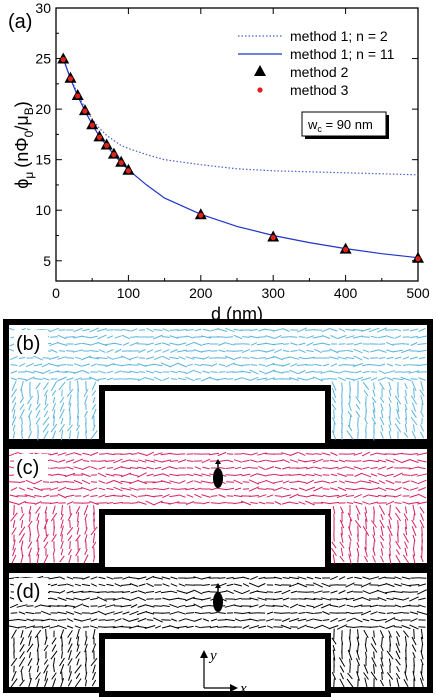 The width and height of the screenshot is (436, 697). What do you see at coordinates (43, 59) in the screenshot?
I see `y-tick-label: 25` at bounding box center [43, 59].